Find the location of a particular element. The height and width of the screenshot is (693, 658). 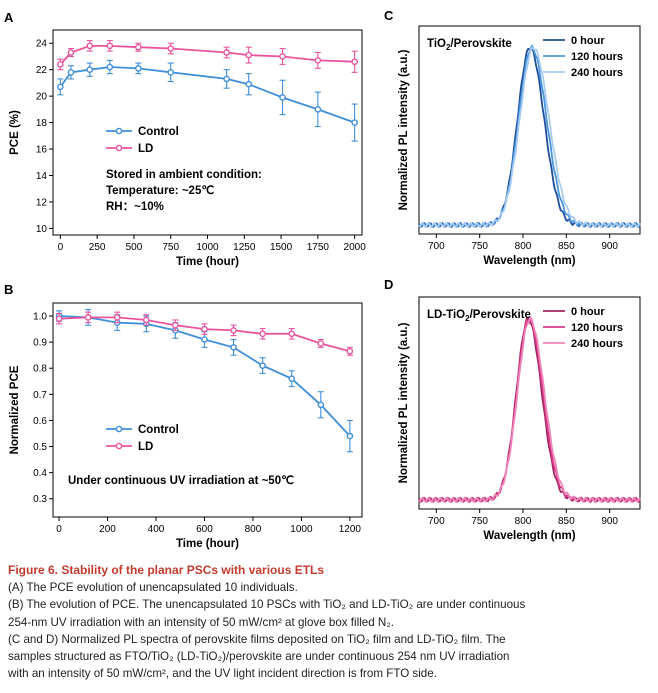

y-tick-label: 0.4 is located at coordinates (40, 473).